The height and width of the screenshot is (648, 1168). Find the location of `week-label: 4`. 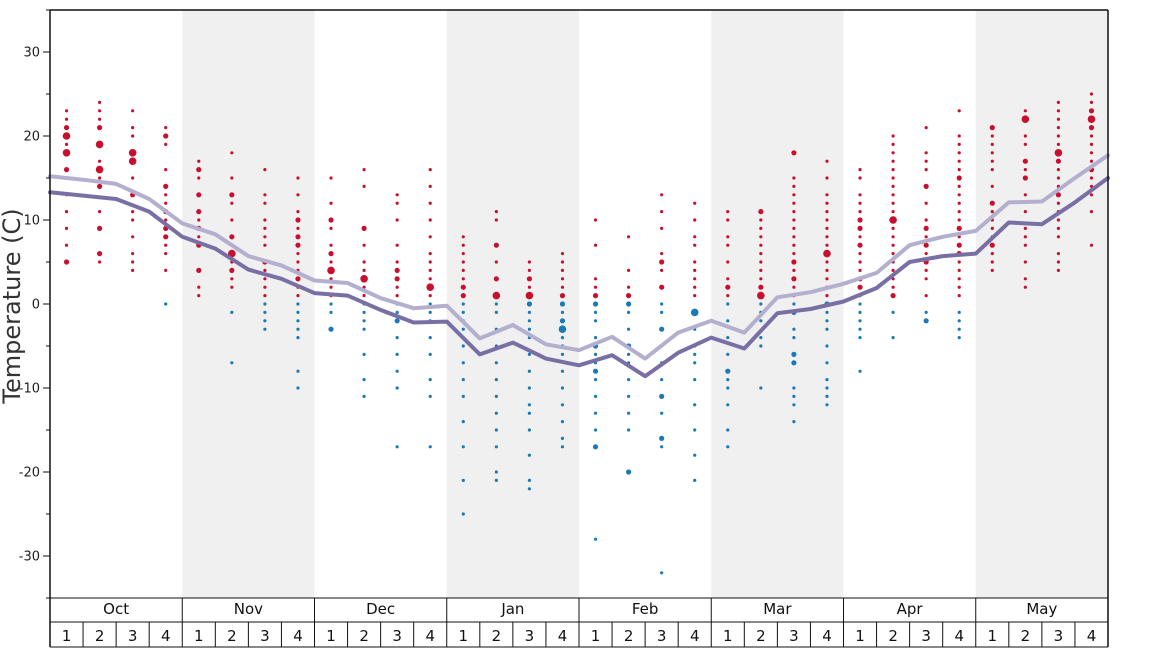

week-label: 4 is located at coordinates (298, 636).